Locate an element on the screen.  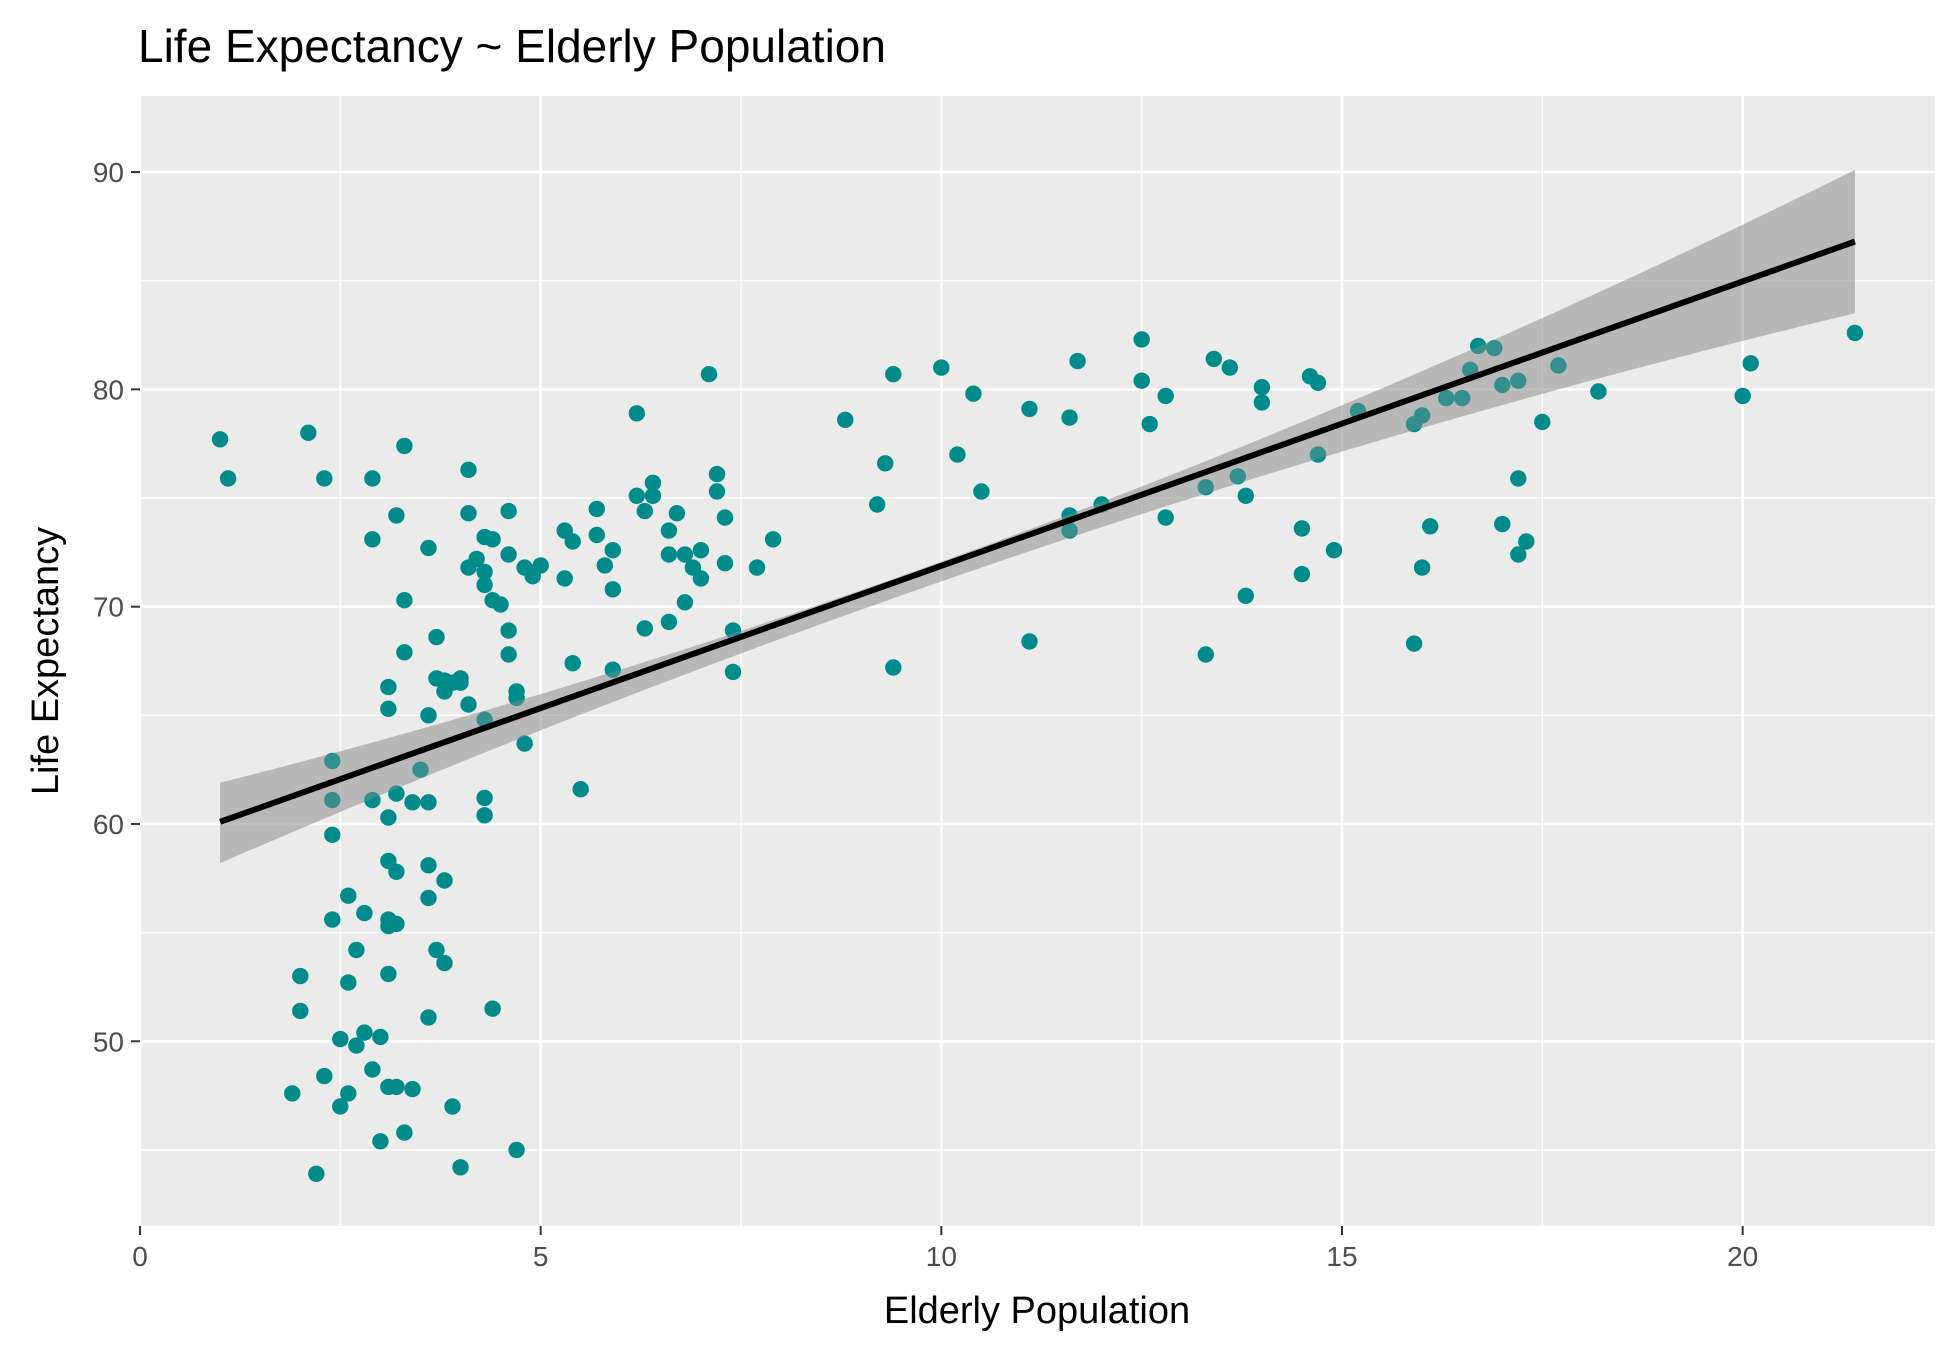
x-tick-label: 0 is located at coordinates (140, 1256).